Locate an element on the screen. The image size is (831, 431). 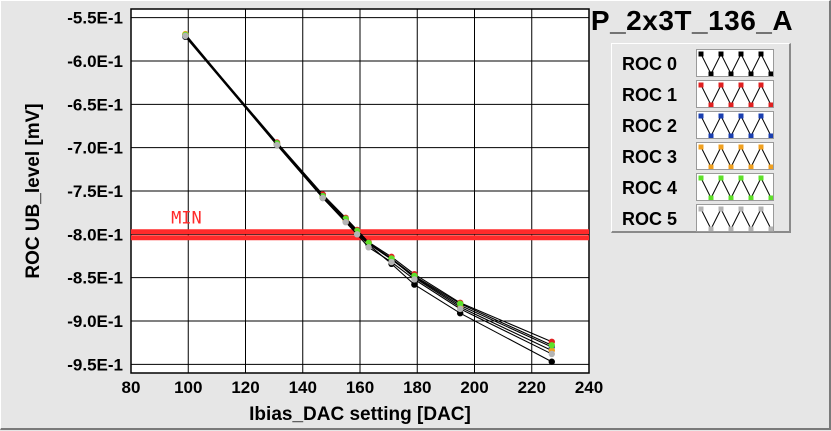
legend-label: ROC 2 is located at coordinates (650, 126).